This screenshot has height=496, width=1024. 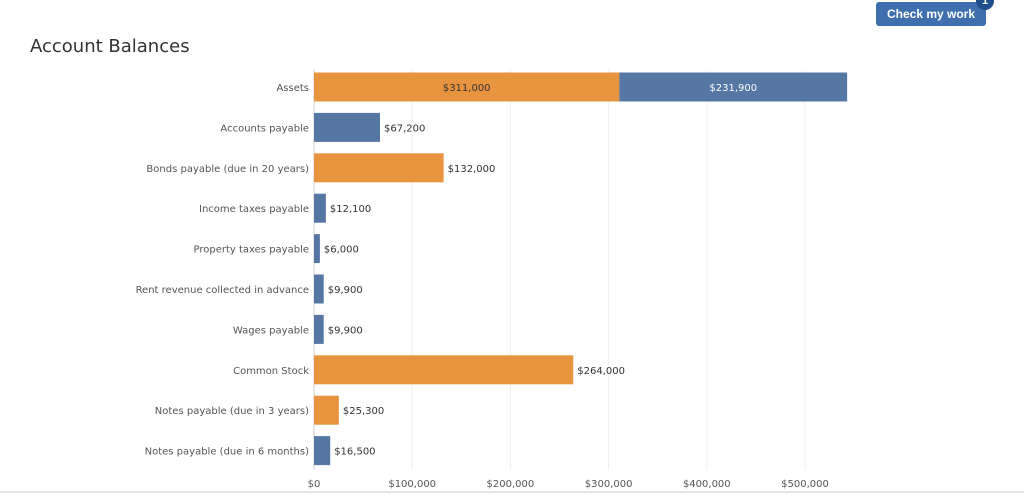 What do you see at coordinates (354, 452) in the screenshot?
I see `data-label: $16,500` at bounding box center [354, 452].